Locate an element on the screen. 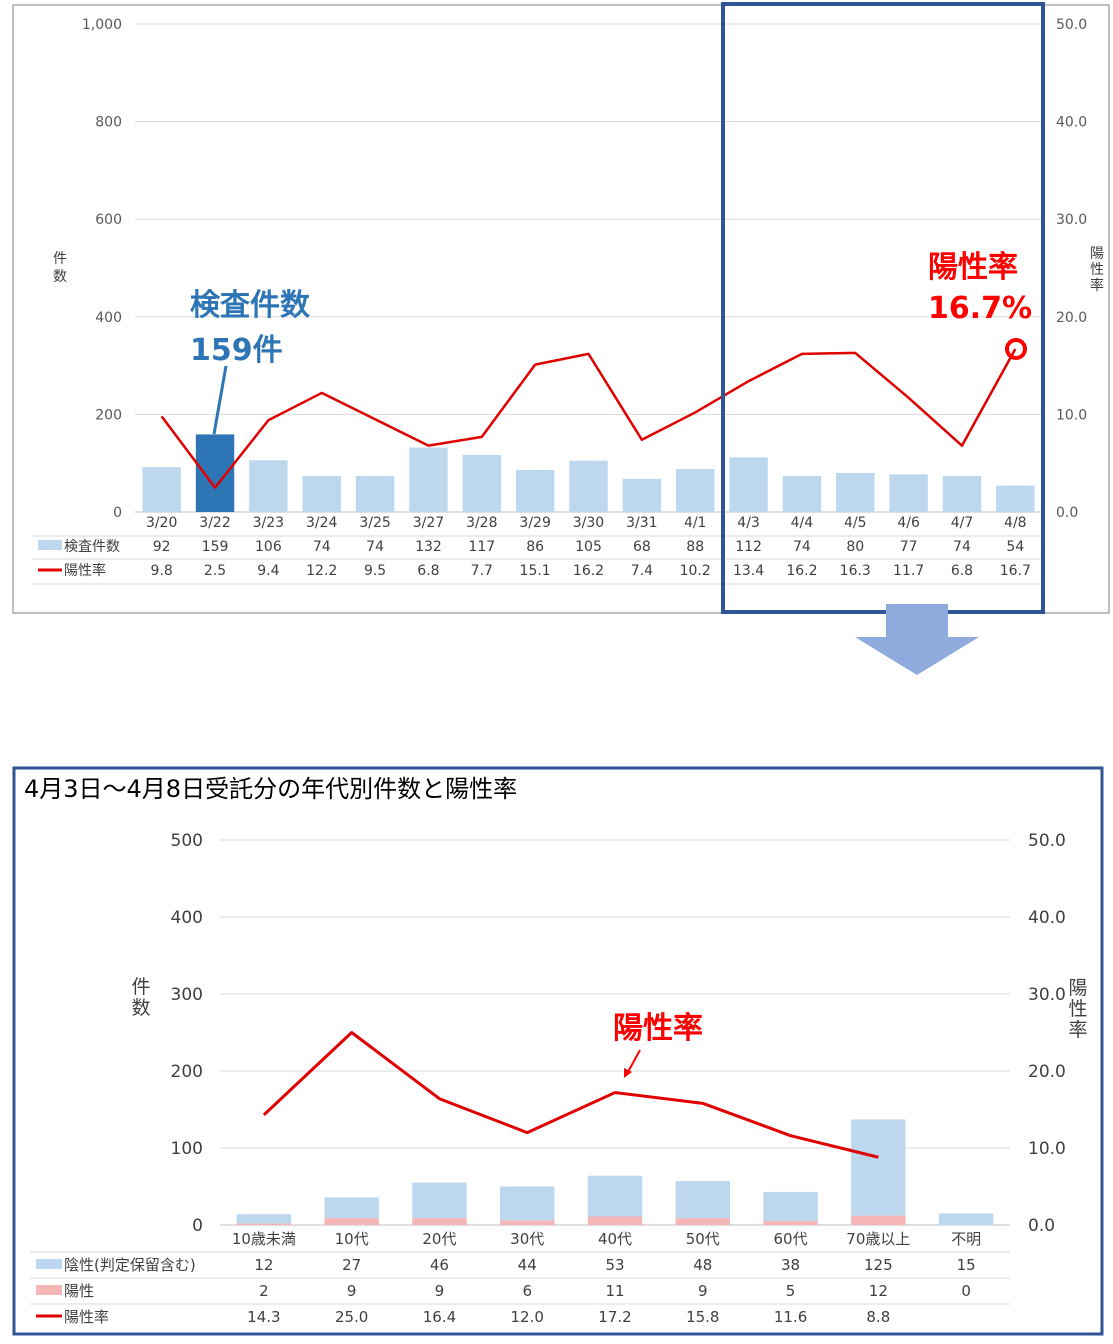 This screenshot has height=1344, width=1113. top-left-tick-label: 600 is located at coordinates (108, 220).